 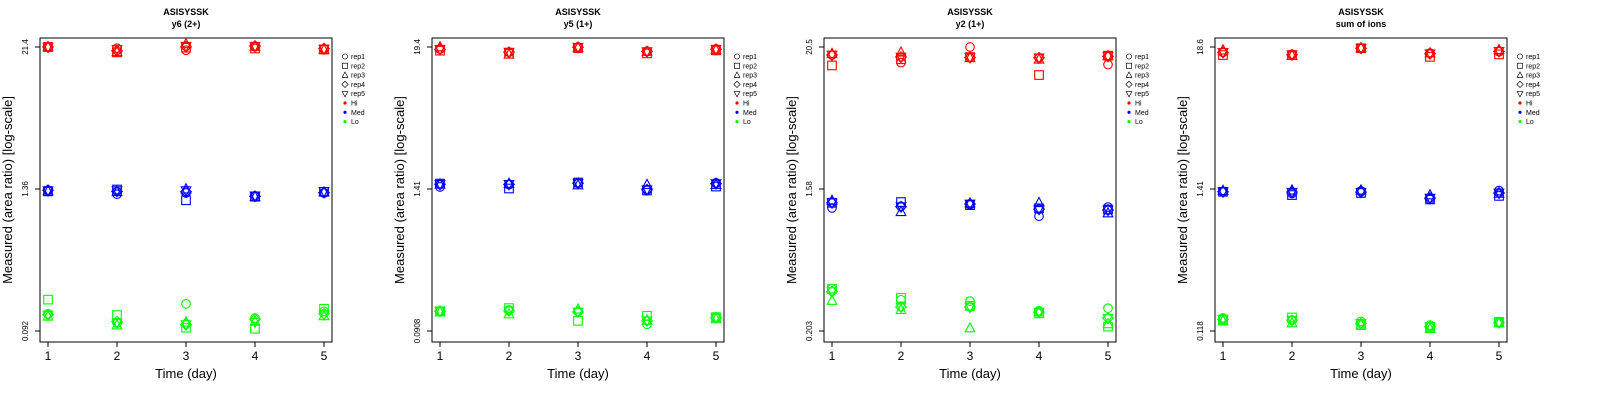 What do you see at coordinates (750, 57) in the screenshot?
I see `legend-label: rep1` at bounding box center [750, 57].